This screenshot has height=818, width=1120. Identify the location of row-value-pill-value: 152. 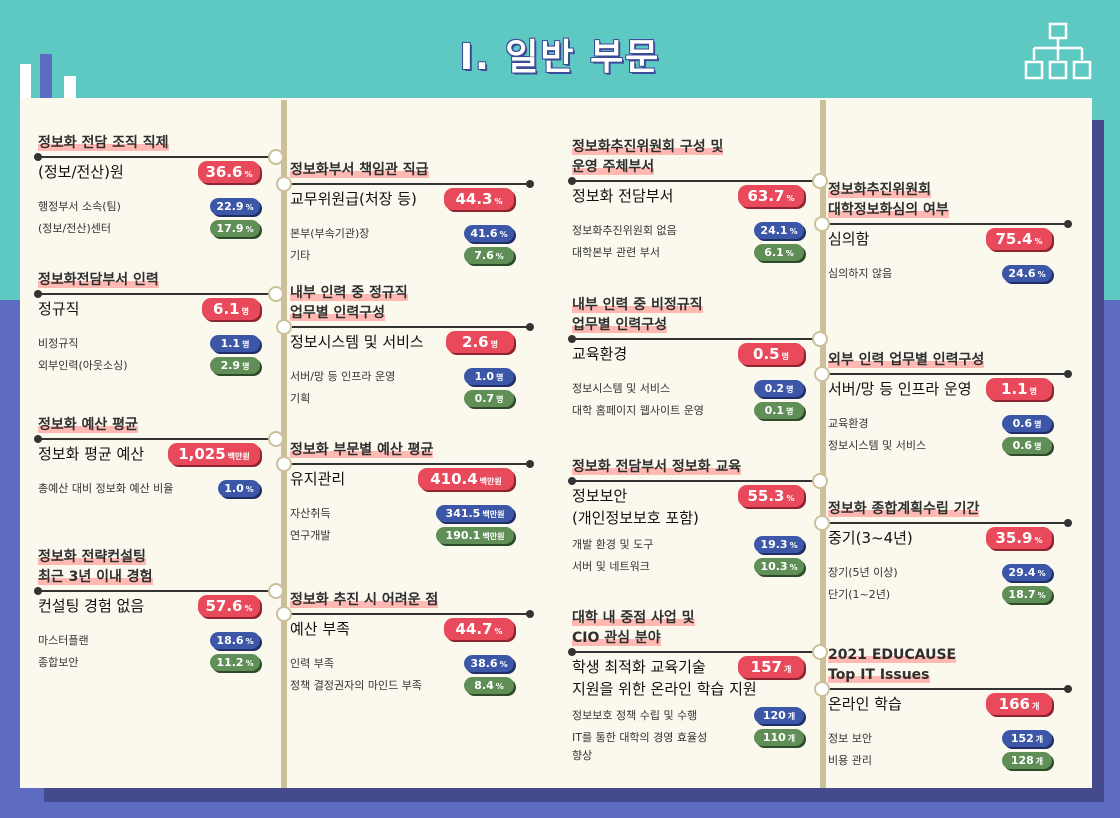
(1022, 738).